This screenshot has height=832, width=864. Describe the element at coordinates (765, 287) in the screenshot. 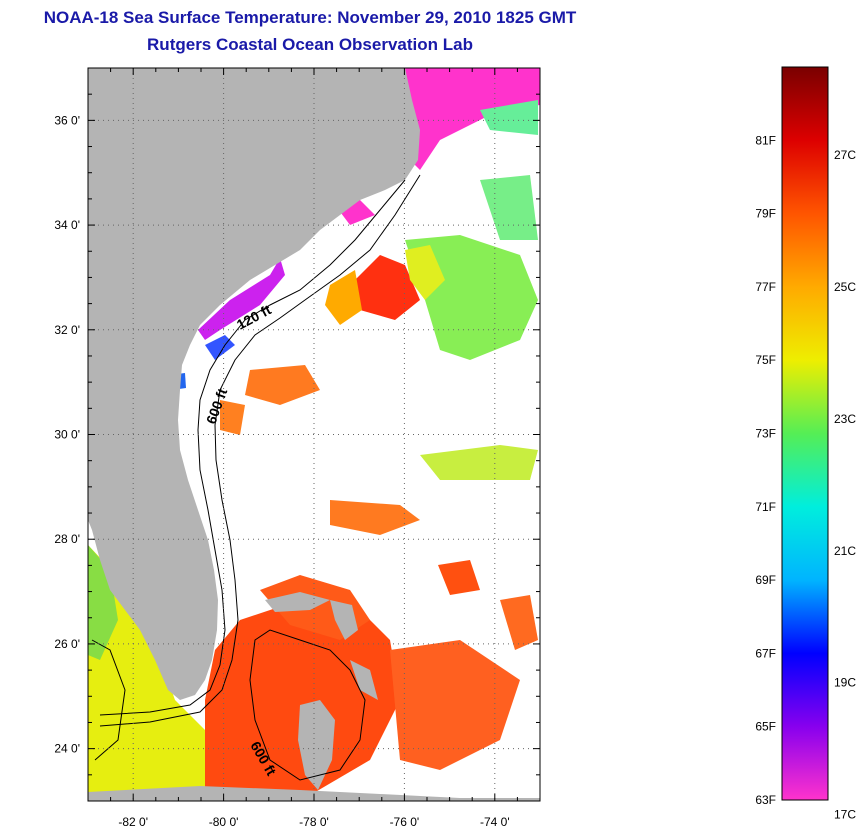

I see `colorbar-f-label: 77F` at that location.